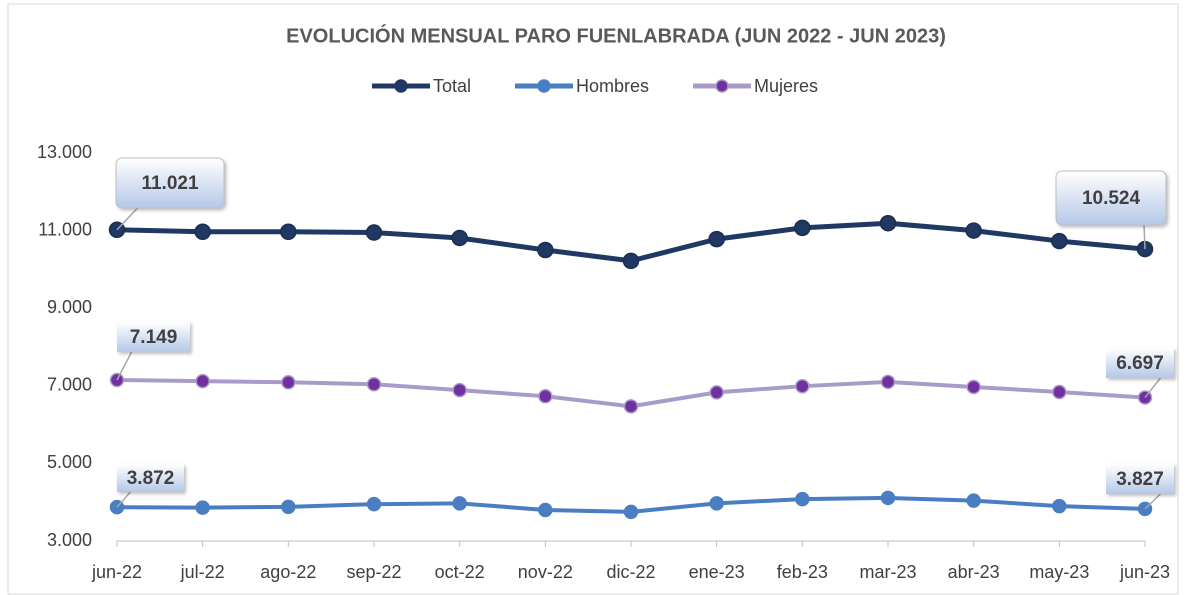 This screenshot has height=595, width=1186. What do you see at coordinates (460, 572) in the screenshot?
I see `x-tick-label: oct-22` at bounding box center [460, 572].